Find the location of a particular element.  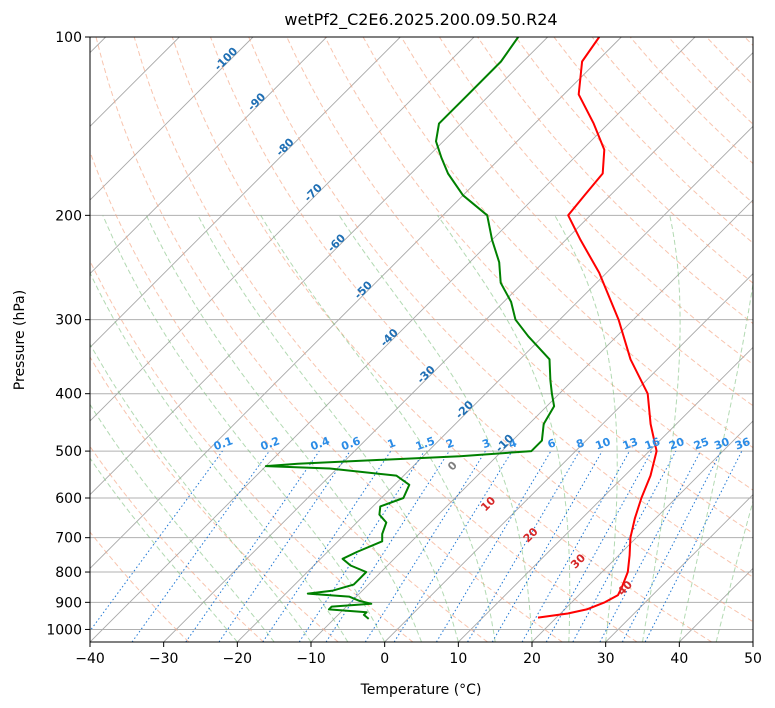

y-tick-label: 300 is located at coordinates (68, 321).